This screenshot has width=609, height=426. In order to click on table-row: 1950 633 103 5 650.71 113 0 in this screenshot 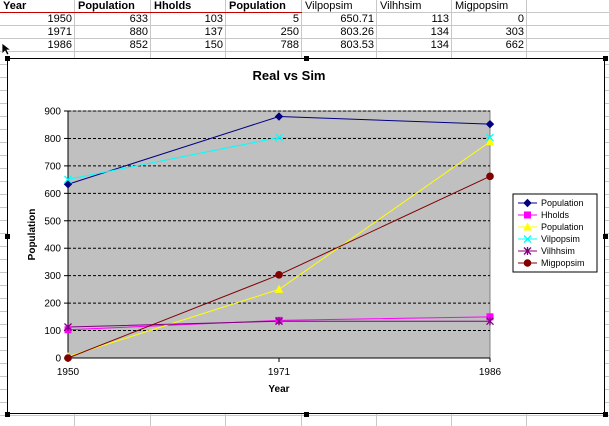, I will do `click(304, 19)`.